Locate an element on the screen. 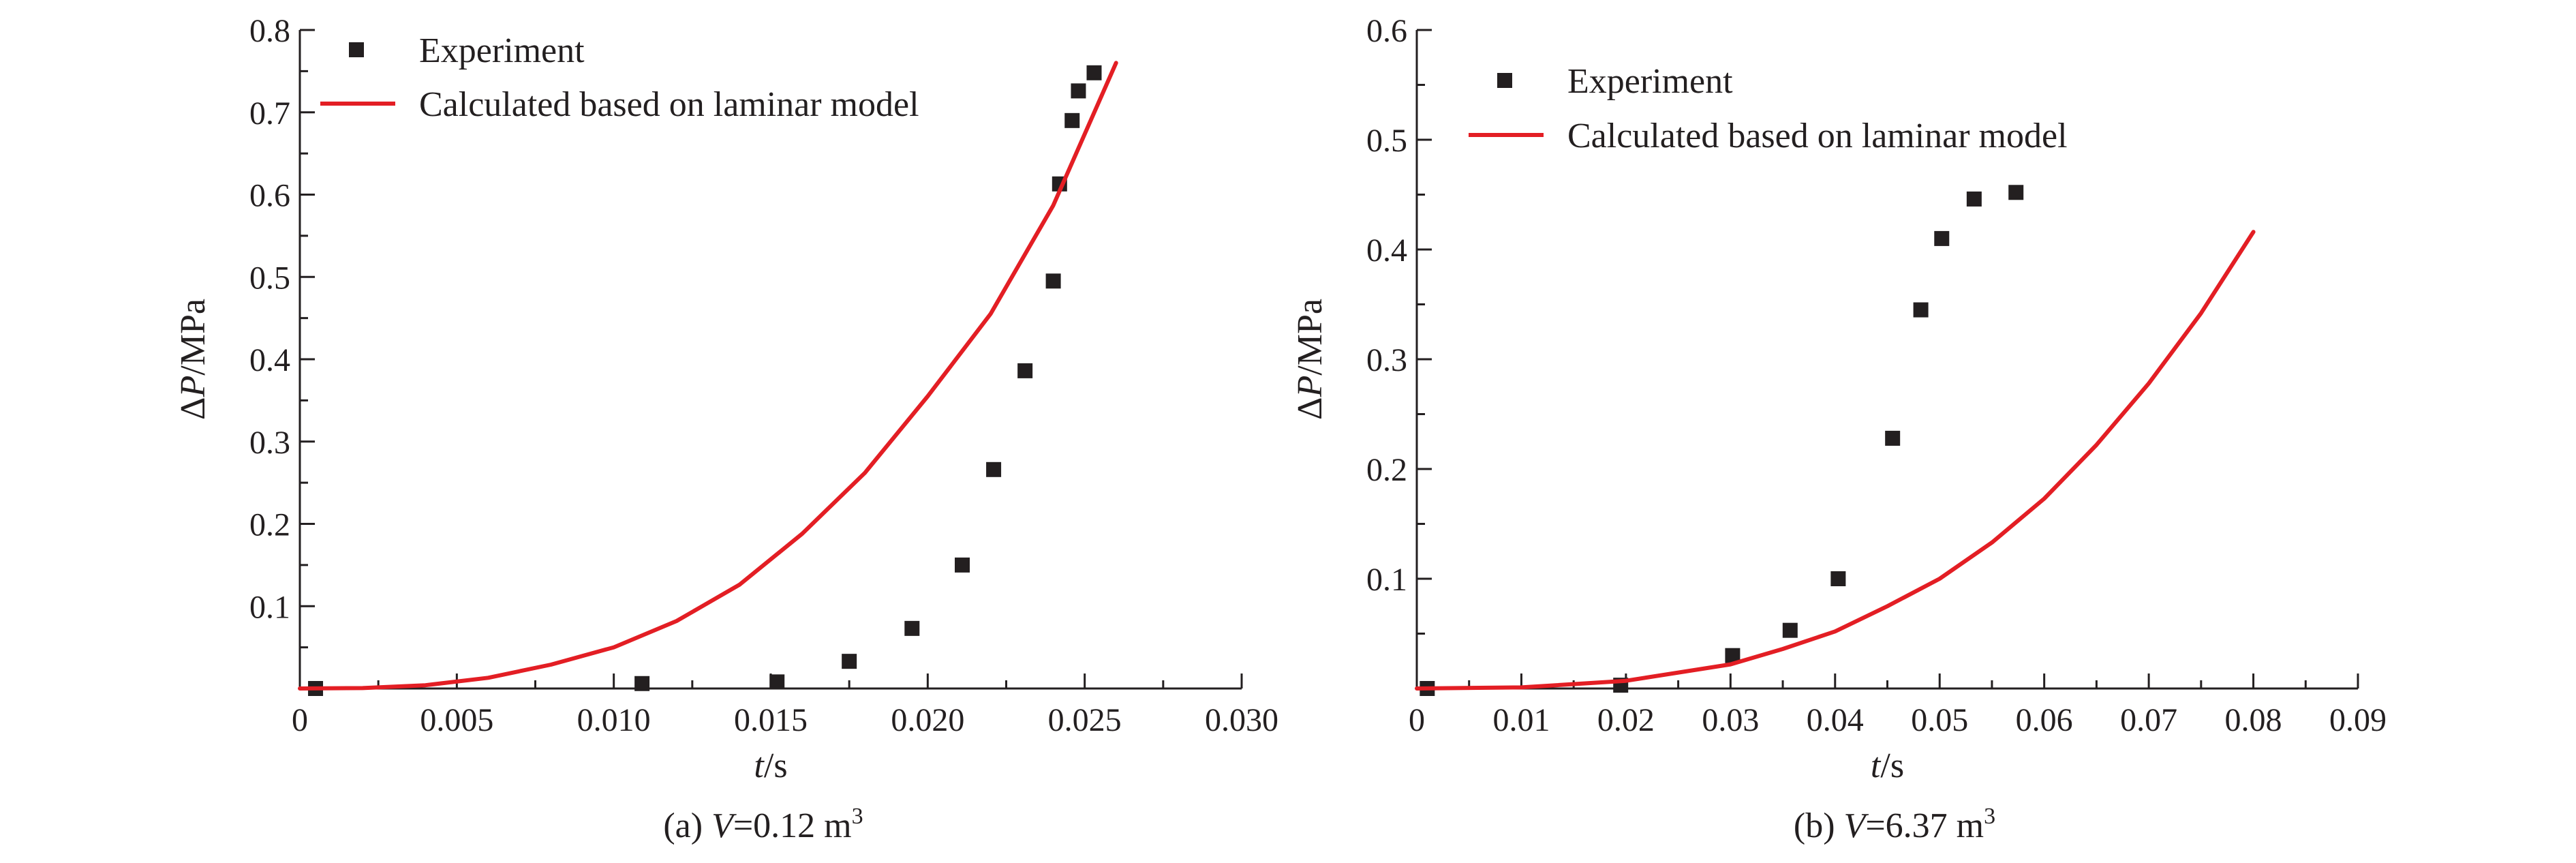 Image resolution: width=2576 pixels, height=863 pixels. caption-value: =0.12 m is located at coordinates (792, 826).